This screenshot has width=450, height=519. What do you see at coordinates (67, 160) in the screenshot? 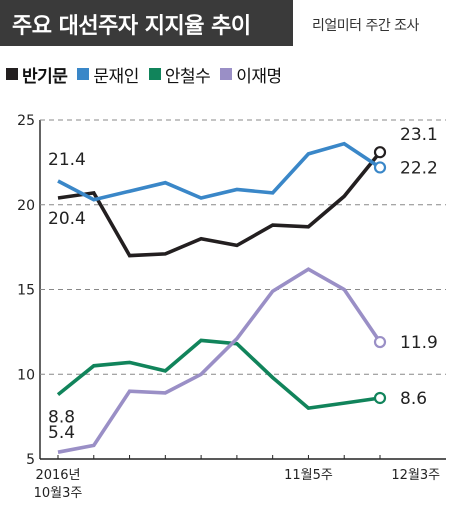
I see `data-label: 21.4` at bounding box center [67, 160].